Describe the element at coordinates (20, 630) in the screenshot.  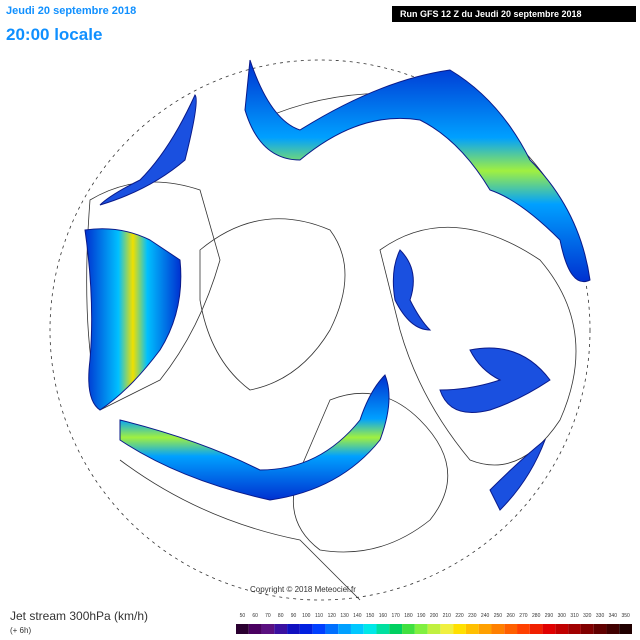
I see `footer-step: (+ 6h)` at that location.